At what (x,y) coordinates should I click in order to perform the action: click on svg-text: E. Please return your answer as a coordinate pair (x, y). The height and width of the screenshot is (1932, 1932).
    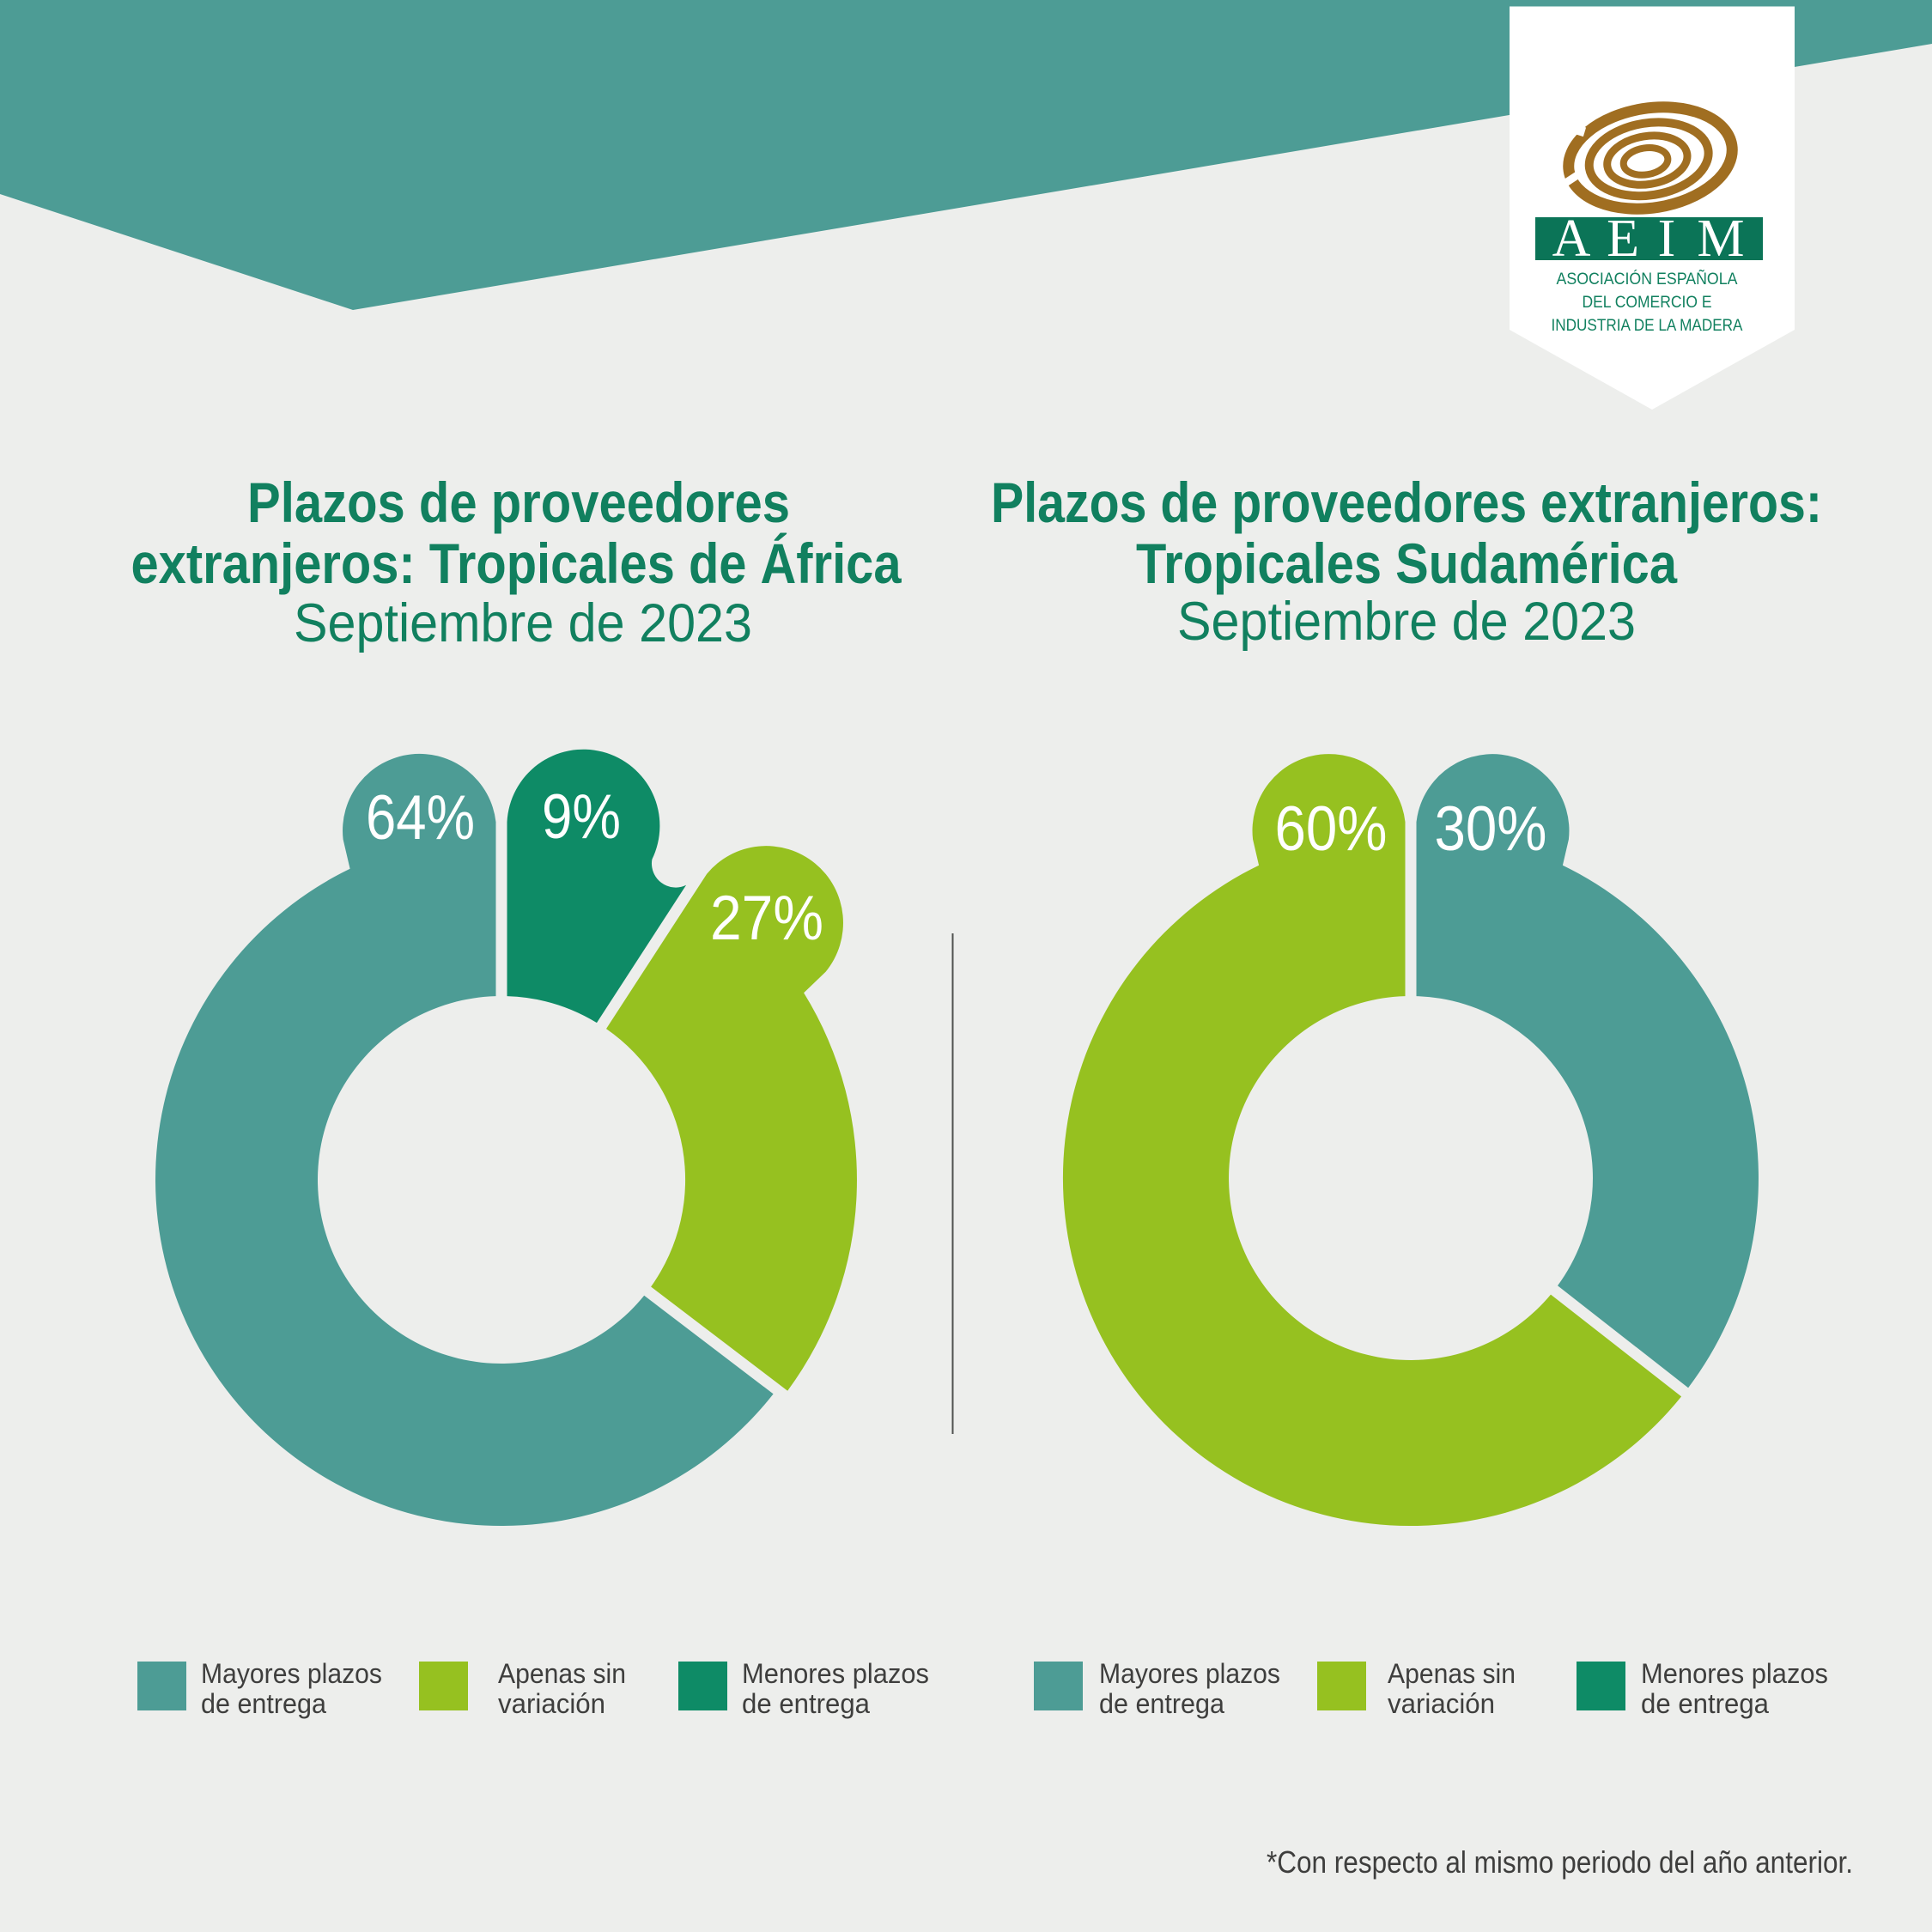
    Looking at the image, I should click on (1623, 239).